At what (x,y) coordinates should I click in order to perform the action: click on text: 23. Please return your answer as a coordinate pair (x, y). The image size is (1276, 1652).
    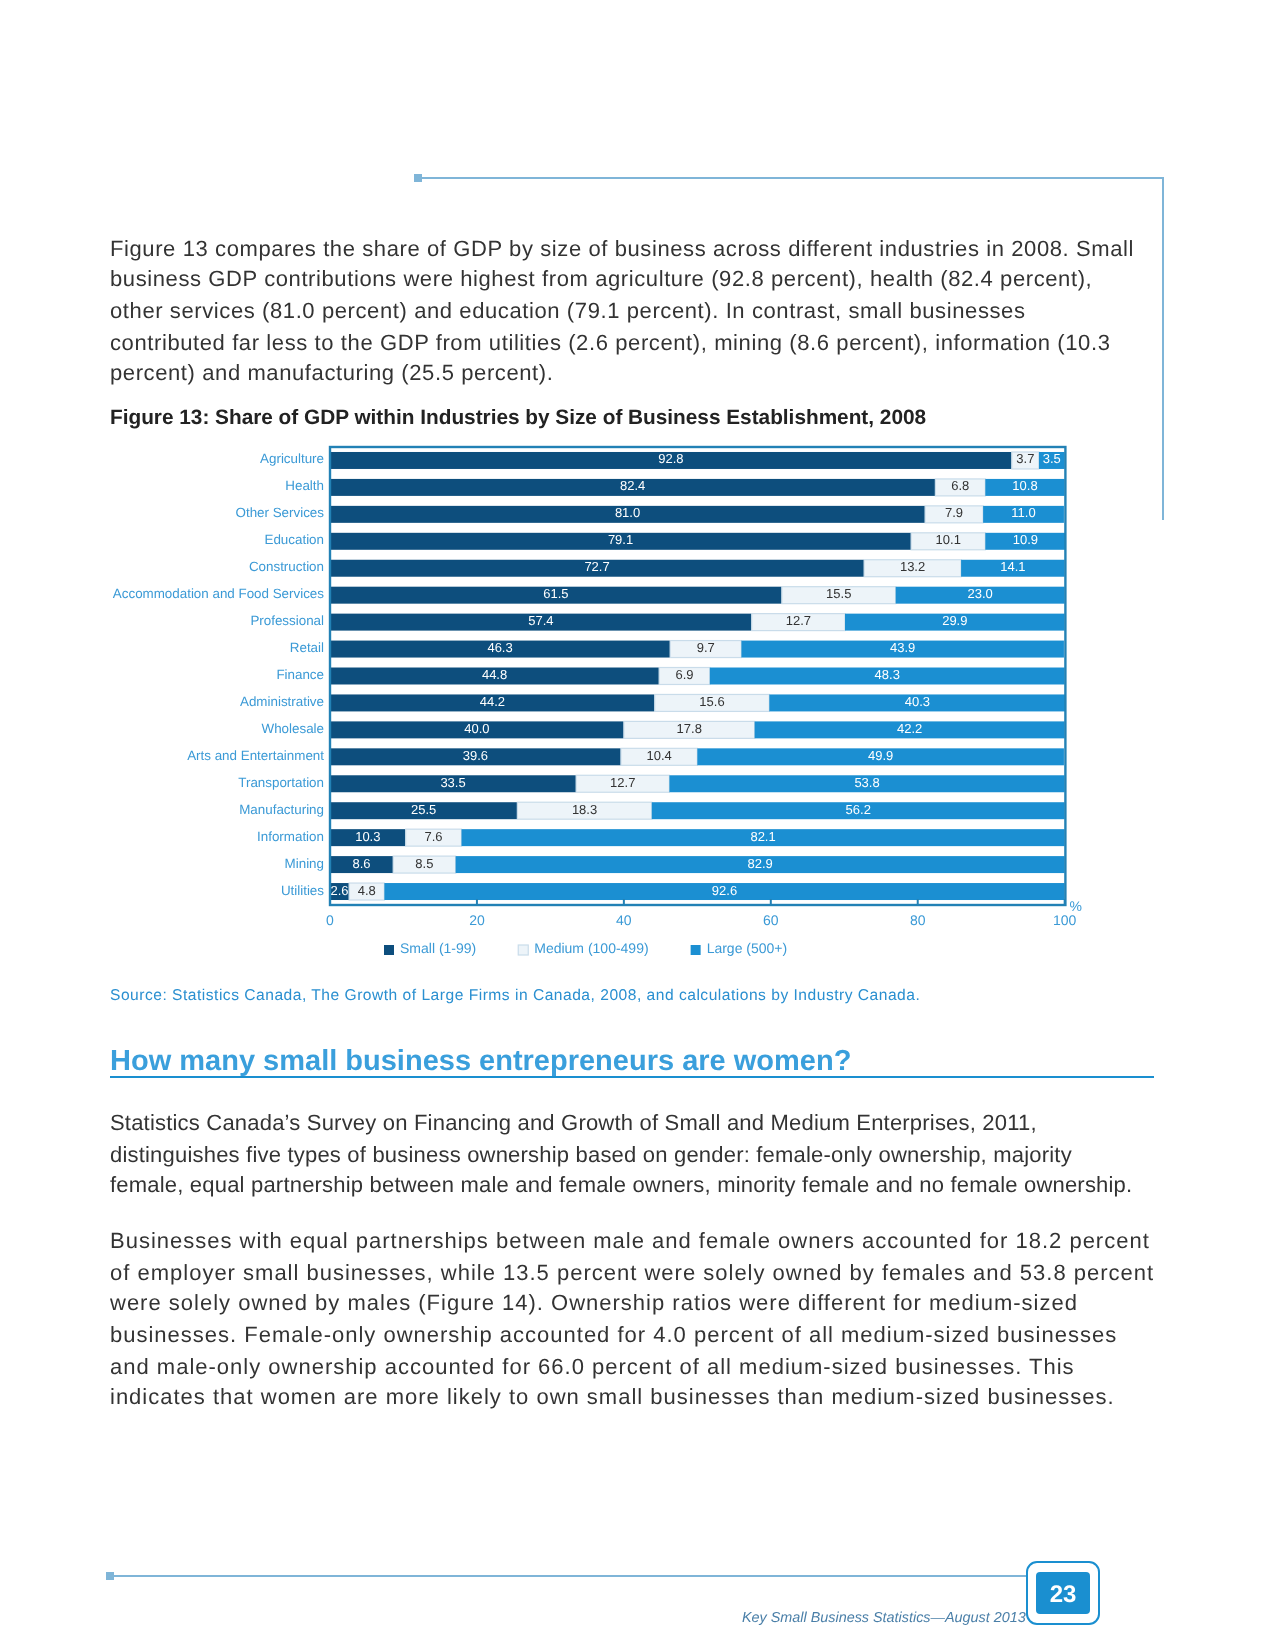
    Looking at the image, I should click on (1063, 1593).